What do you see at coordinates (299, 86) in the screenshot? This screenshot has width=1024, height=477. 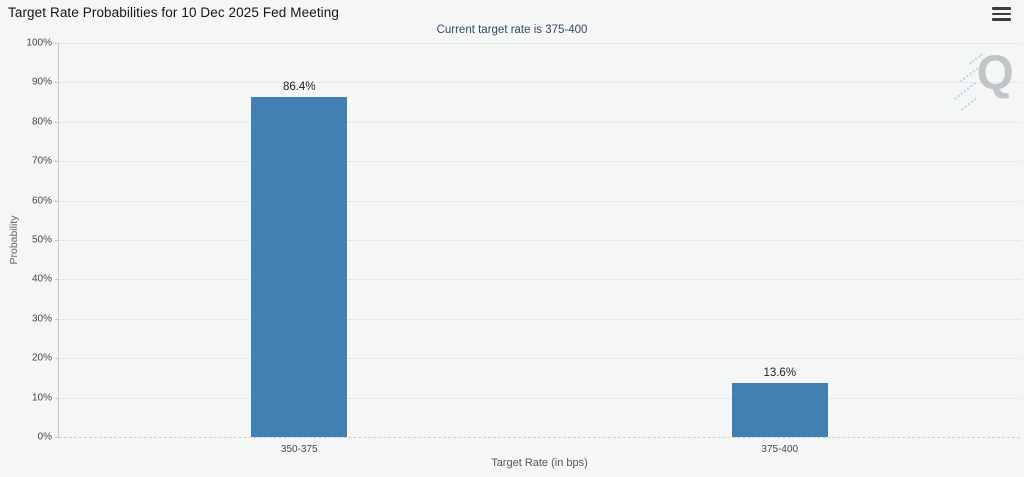 I see `bar-value-label: 86.4%` at bounding box center [299, 86].